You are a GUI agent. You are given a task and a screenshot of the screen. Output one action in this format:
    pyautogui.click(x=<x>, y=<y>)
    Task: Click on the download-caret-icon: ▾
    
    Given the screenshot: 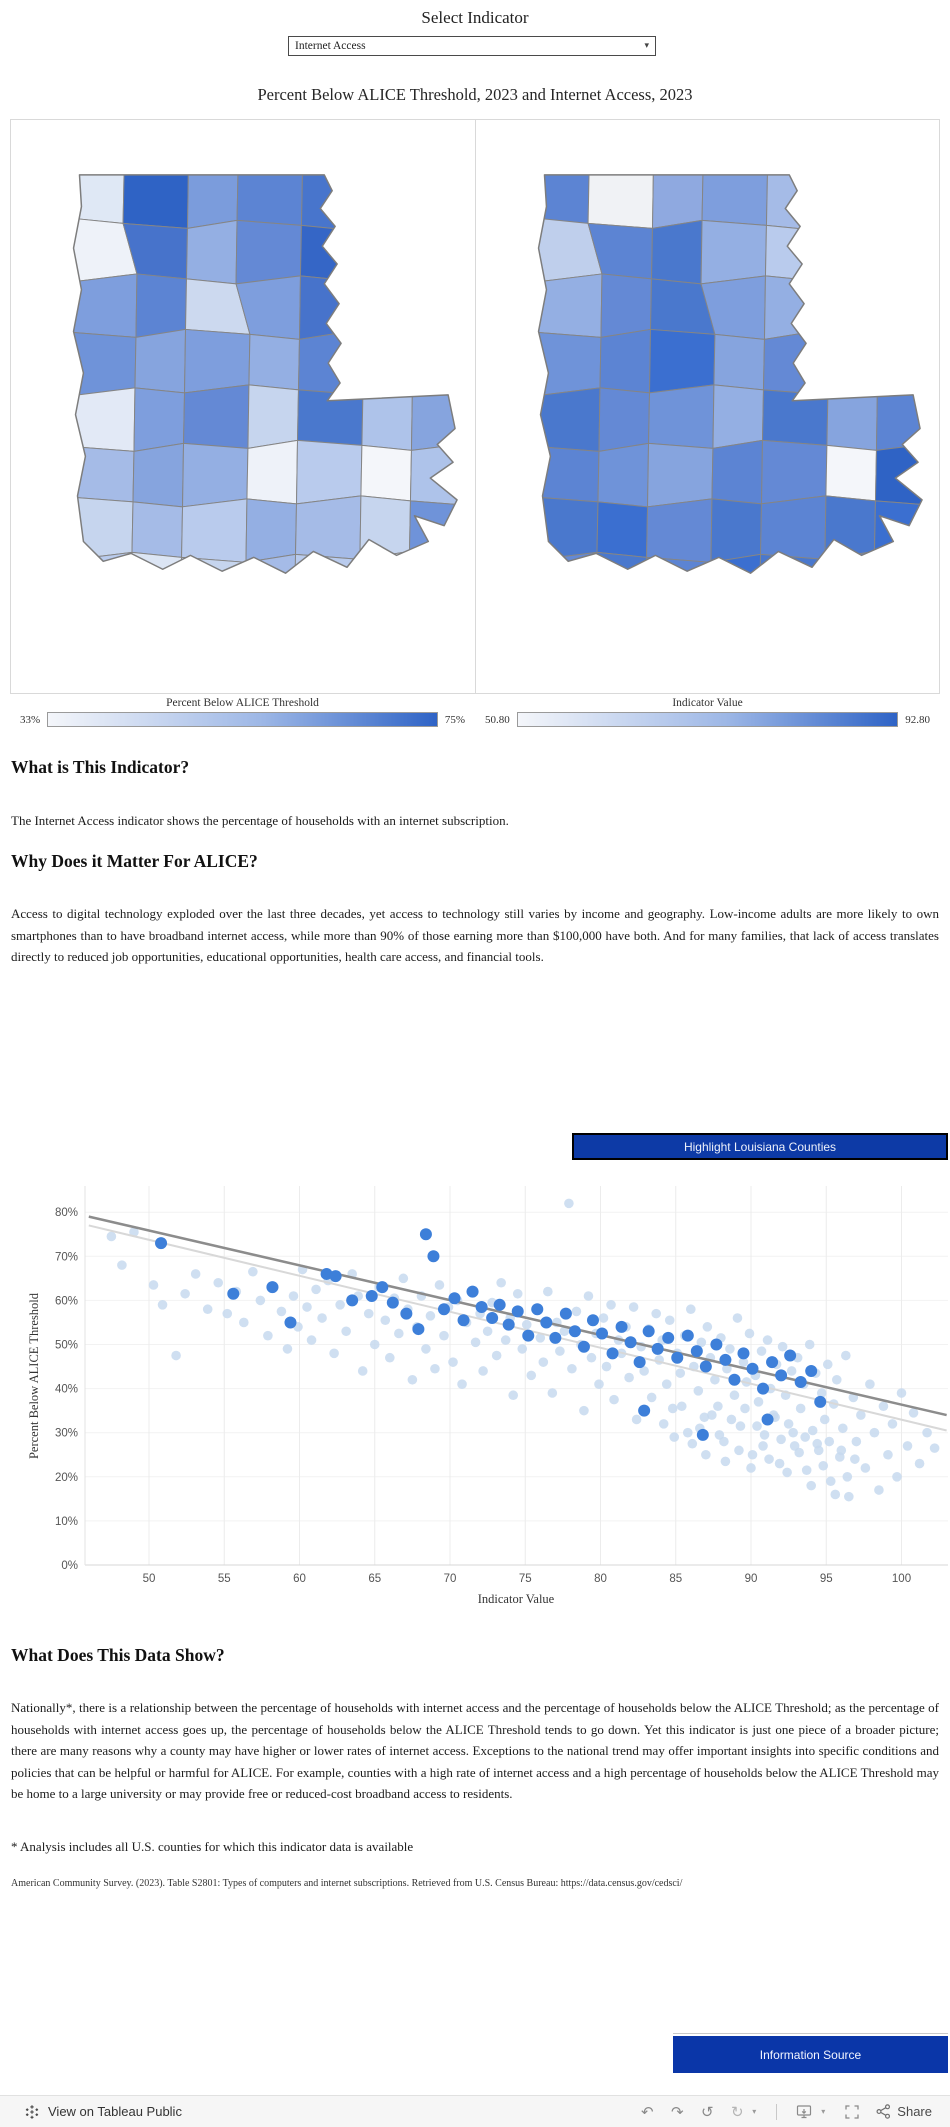 What is the action you would take?
    pyautogui.click(x=823, y=2111)
    